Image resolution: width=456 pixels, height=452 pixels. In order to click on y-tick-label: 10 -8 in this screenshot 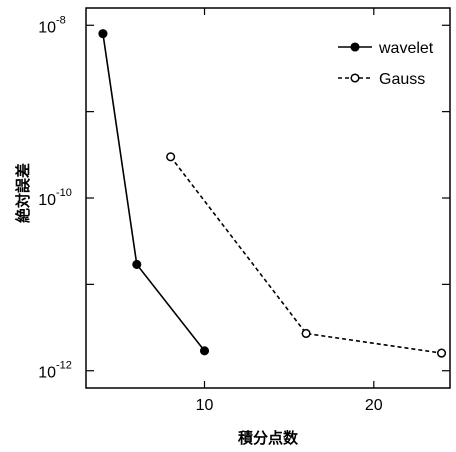, I will do `click(52, 25)`.